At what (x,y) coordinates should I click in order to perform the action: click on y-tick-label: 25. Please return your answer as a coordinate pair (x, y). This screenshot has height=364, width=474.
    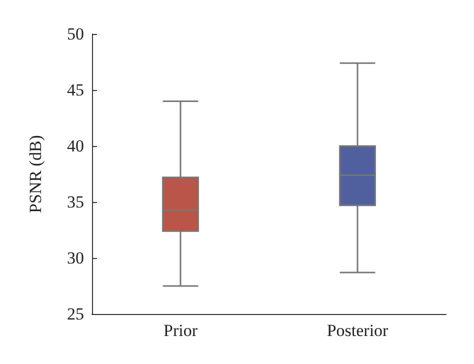
    Looking at the image, I should click on (75, 314).